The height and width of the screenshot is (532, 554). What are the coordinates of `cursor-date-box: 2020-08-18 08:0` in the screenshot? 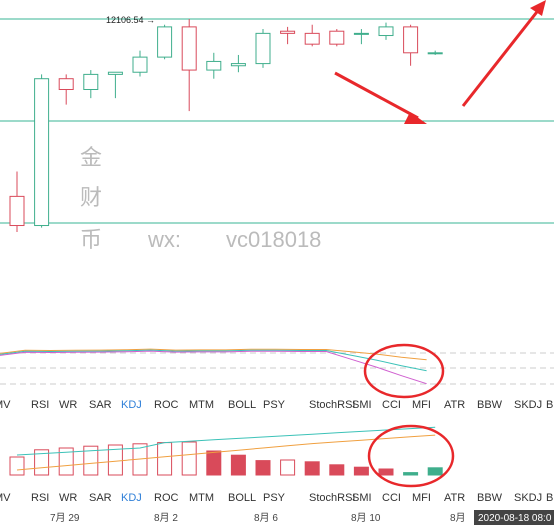 It's located at (514, 517).